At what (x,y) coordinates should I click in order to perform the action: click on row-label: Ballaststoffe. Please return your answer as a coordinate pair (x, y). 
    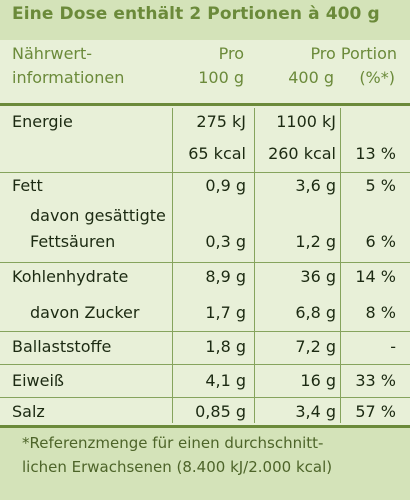
    Looking at the image, I should click on (62, 346).